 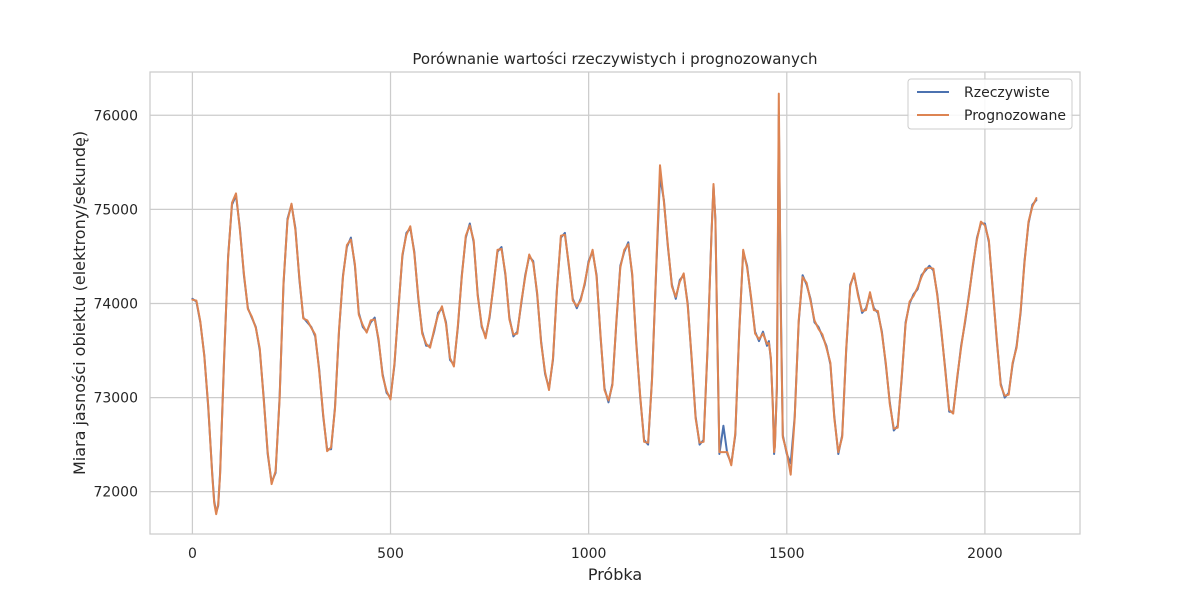 What do you see at coordinates (615, 574) in the screenshot?
I see `x-axis-title: Próbka` at bounding box center [615, 574].